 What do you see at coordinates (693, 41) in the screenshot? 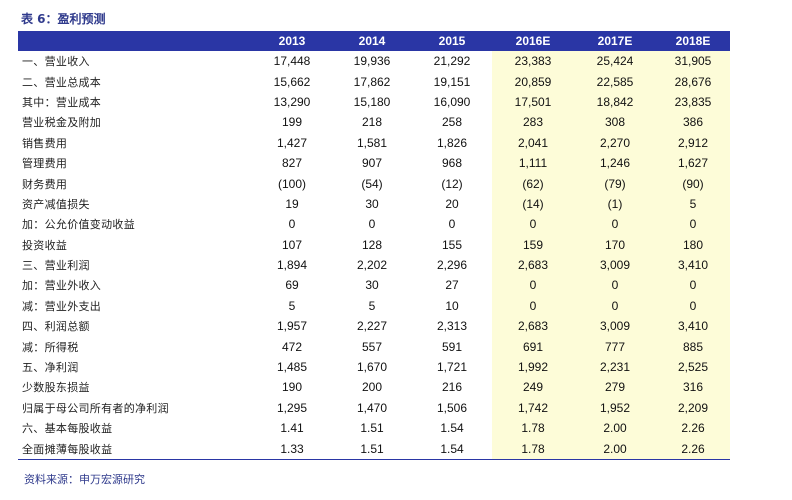
I see `column-header: 2018E` at bounding box center [693, 41].